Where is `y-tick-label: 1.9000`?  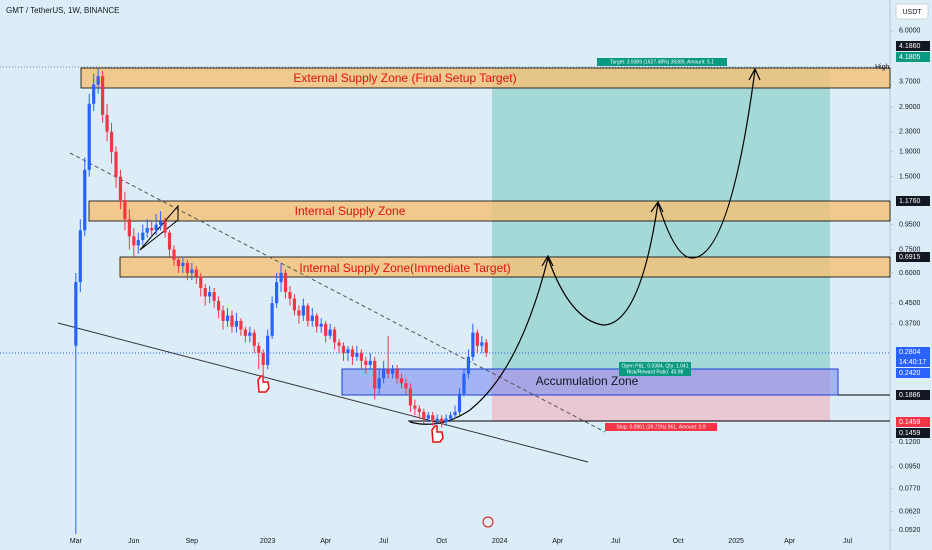 y-tick-label: 1.9000 is located at coordinates (910, 152).